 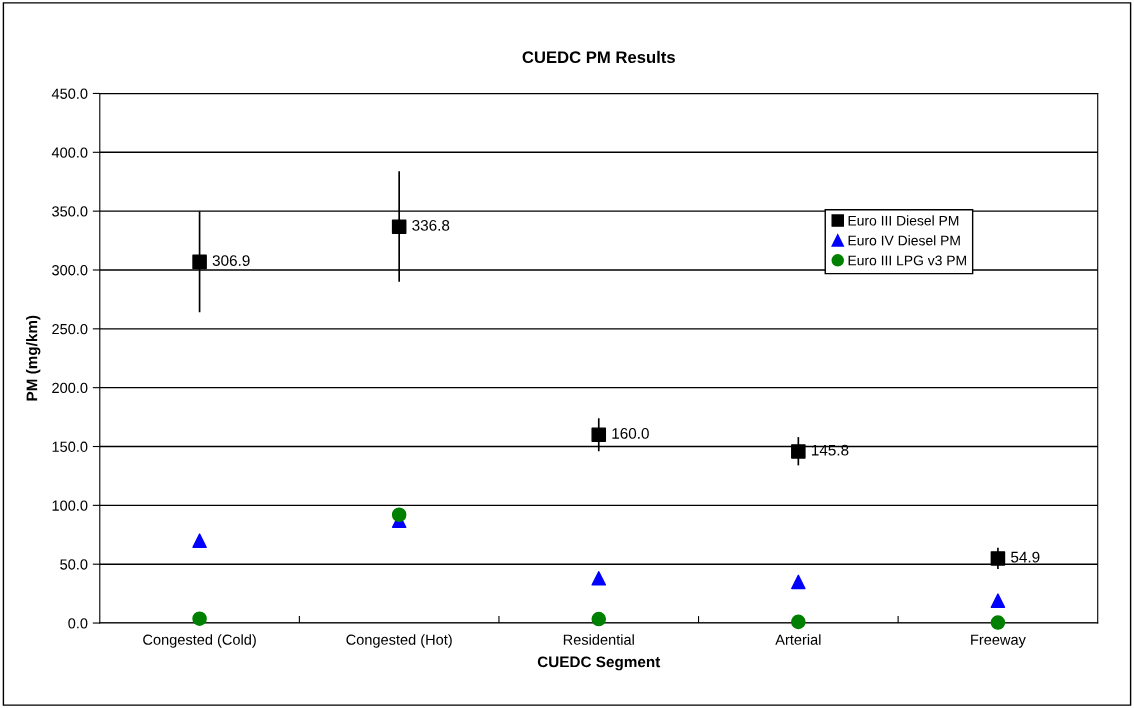 I want to click on y-tick-label: 50.0, so click(x=74, y=564).